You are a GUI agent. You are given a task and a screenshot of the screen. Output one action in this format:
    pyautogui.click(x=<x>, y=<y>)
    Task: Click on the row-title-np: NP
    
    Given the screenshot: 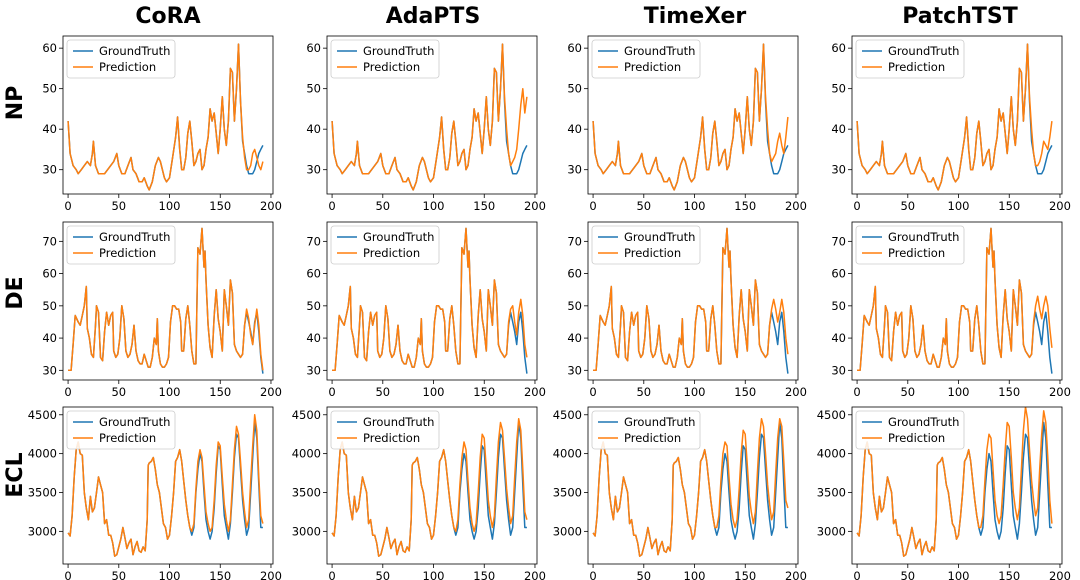 What is the action you would take?
    pyautogui.click(x=15, y=103)
    